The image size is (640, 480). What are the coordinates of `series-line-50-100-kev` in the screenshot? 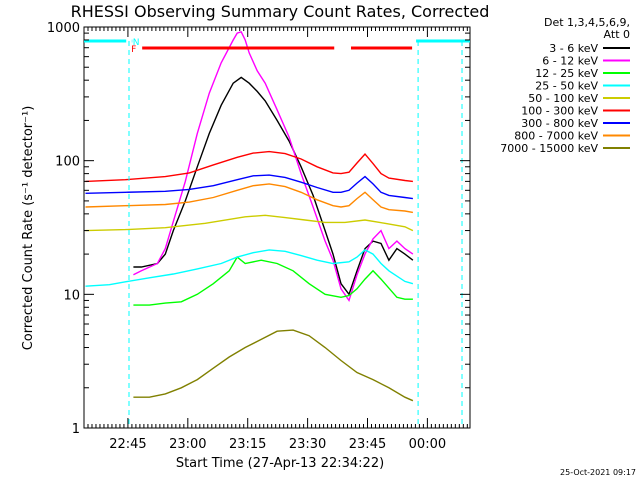 It's located at (249, 223).